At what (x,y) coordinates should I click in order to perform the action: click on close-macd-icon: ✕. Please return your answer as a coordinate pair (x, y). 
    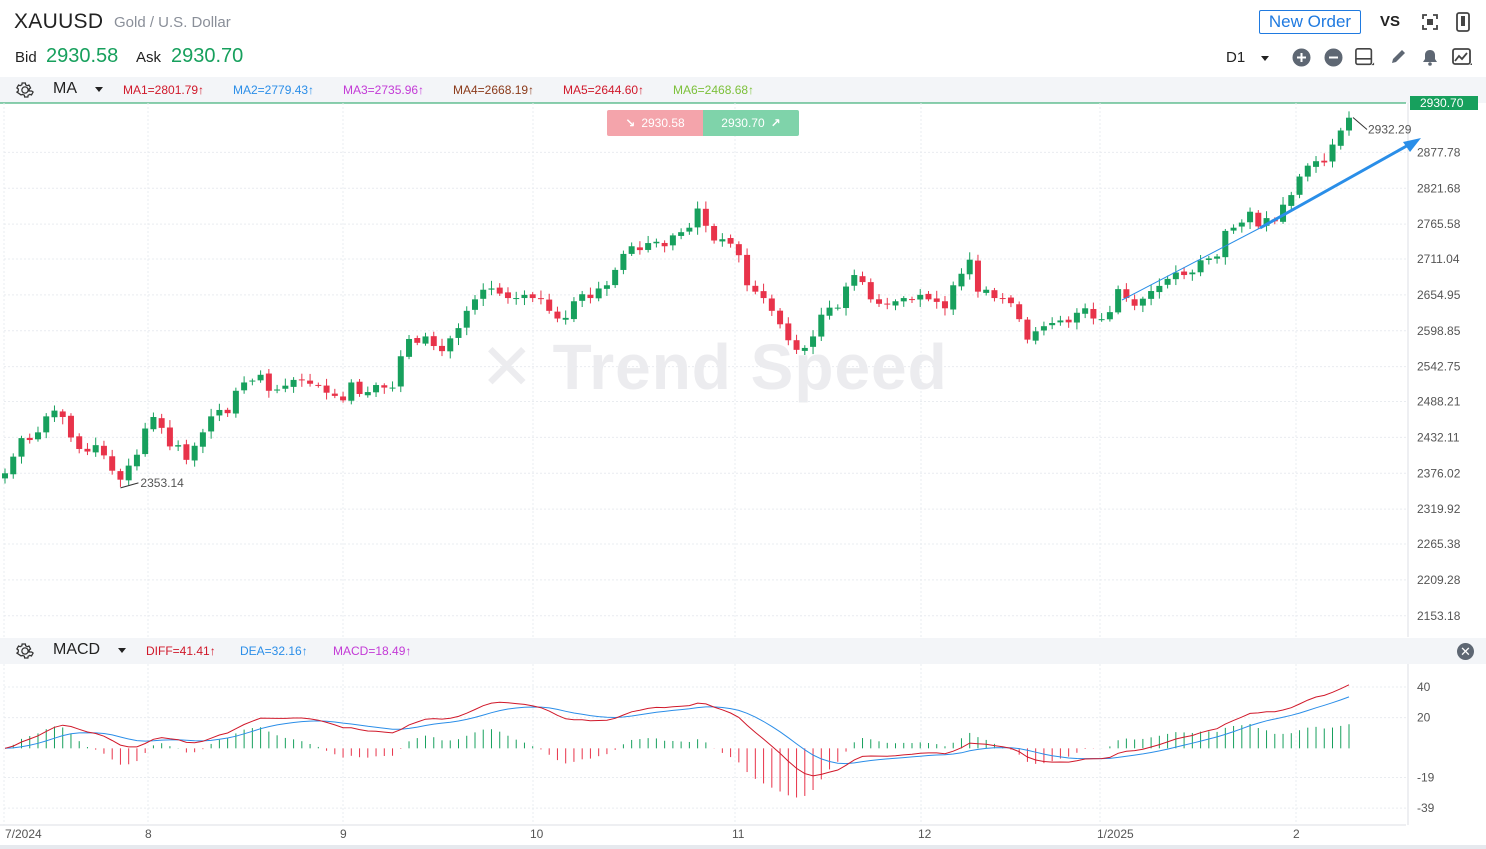
    Looking at the image, I should click on (1465, 651).